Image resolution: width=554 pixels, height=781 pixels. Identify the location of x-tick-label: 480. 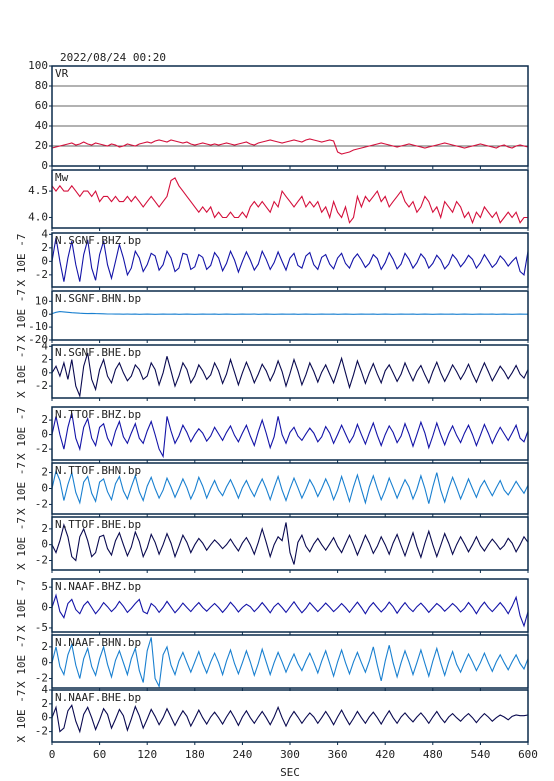
(433, 754).